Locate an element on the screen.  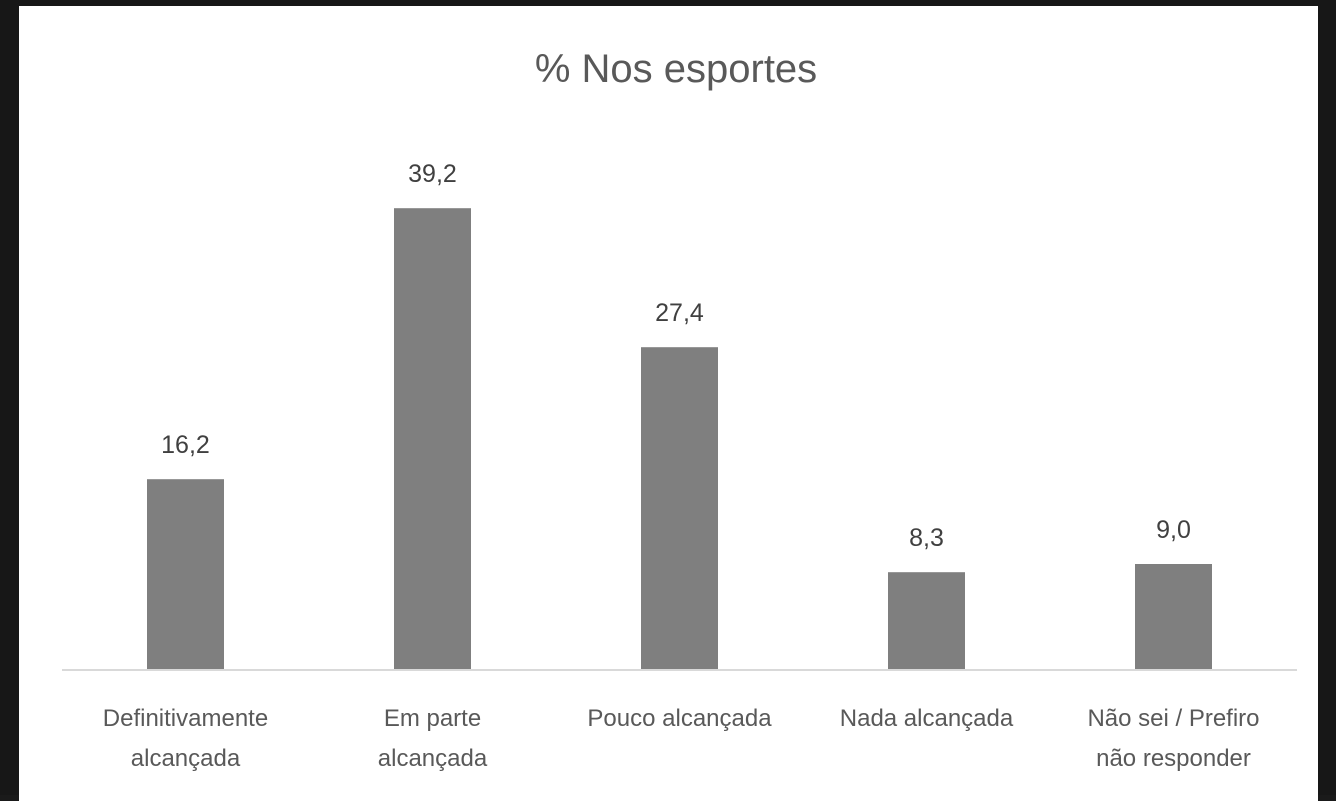
value-label-5: 9,0 is located at coordinates (1173, 530).